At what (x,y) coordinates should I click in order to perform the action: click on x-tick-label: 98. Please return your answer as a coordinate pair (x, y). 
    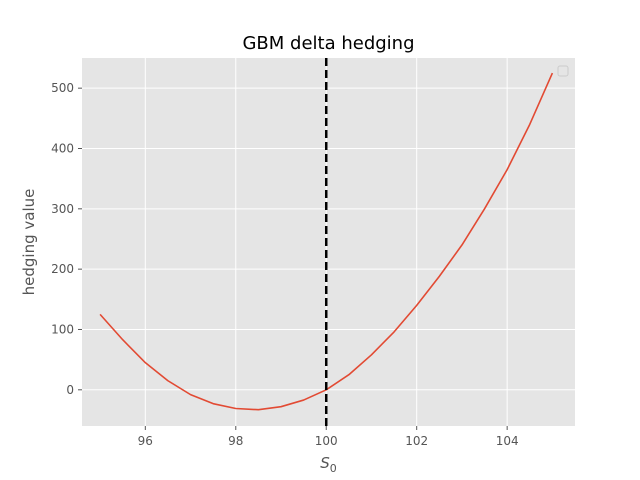
    Looking at the image, I should click on (235, 441).